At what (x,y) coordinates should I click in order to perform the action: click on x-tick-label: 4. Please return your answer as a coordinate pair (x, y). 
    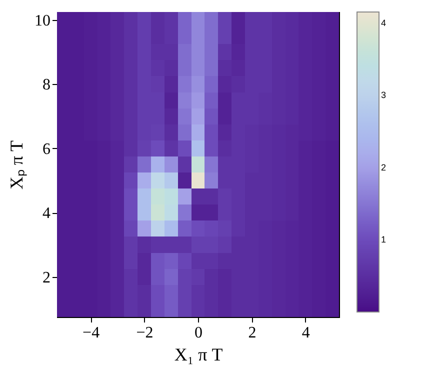
    Looking at the image, I should click on (306, 333).